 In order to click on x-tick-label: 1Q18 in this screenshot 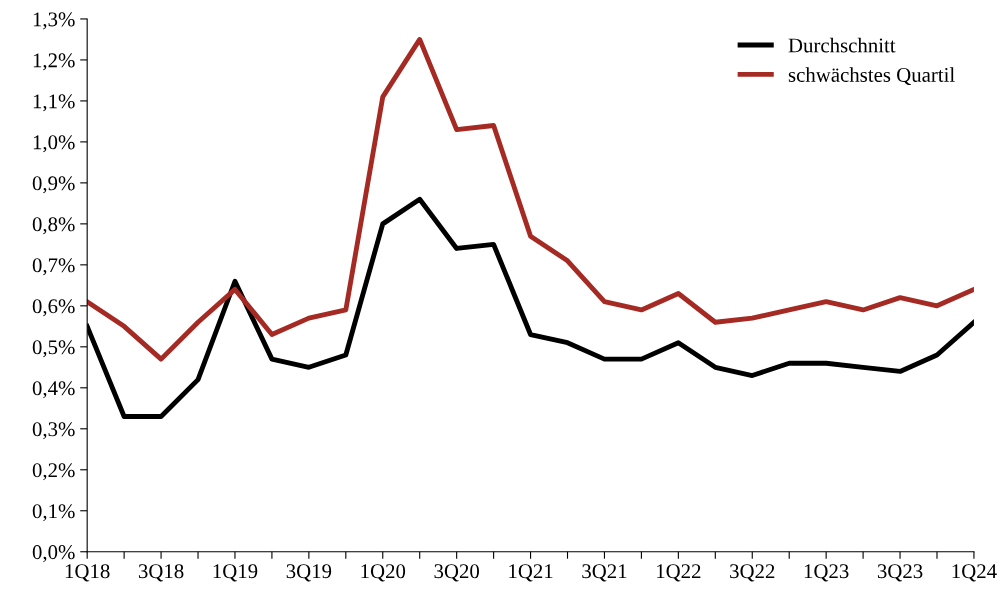, I will do `click(87, 573)`.